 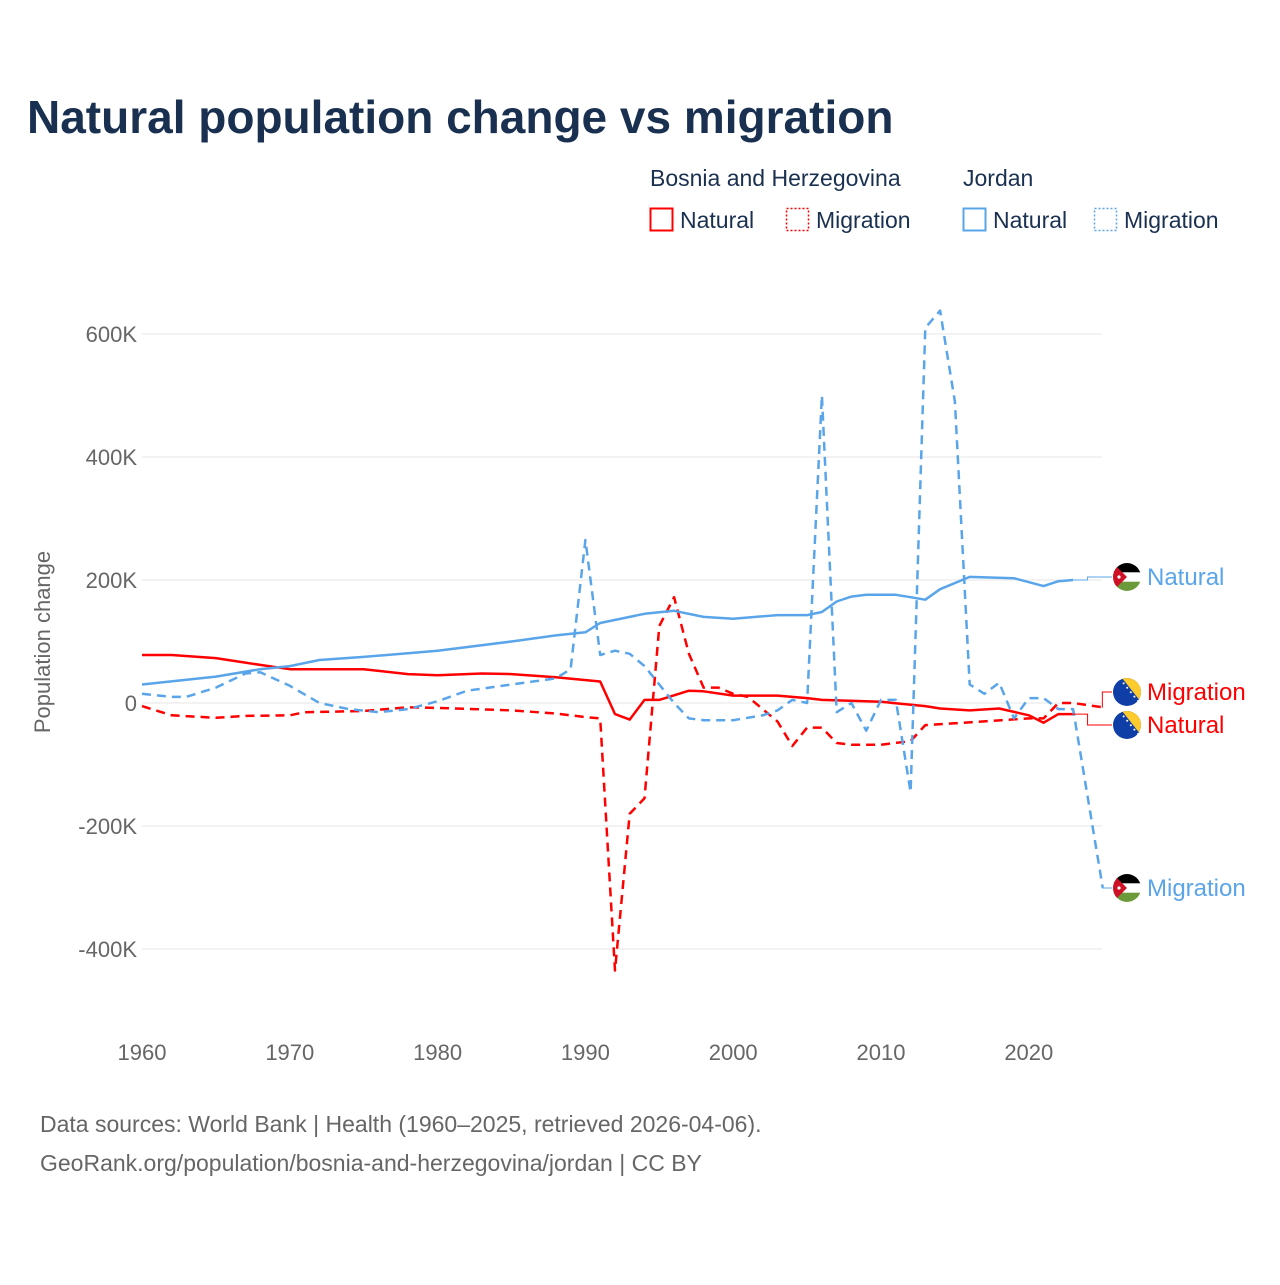 What do you see at coordinates (112, 457) in the screenshot?
I see `y-tick-label: 400K` at bounding box center [112, 457].